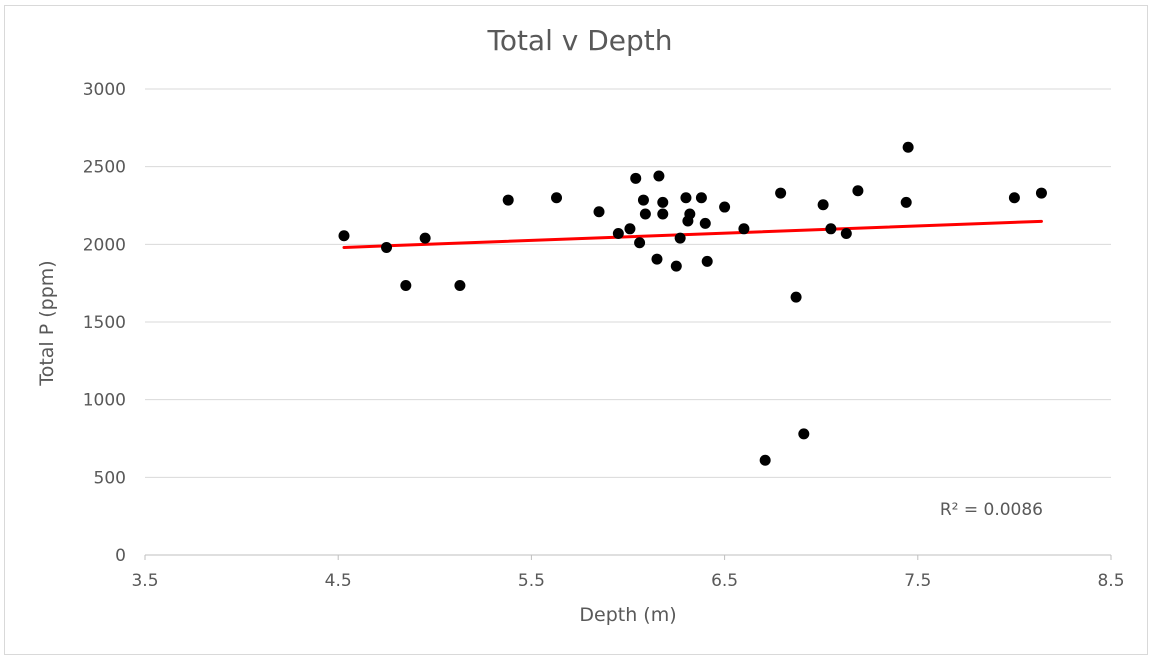 Image resolution: width=1151 pixels, height=658 pixels. What do you see at coordinates (104, 323) in the screenshot?
I see `y-tick-label: 1500` at bounding box center [104, 323].